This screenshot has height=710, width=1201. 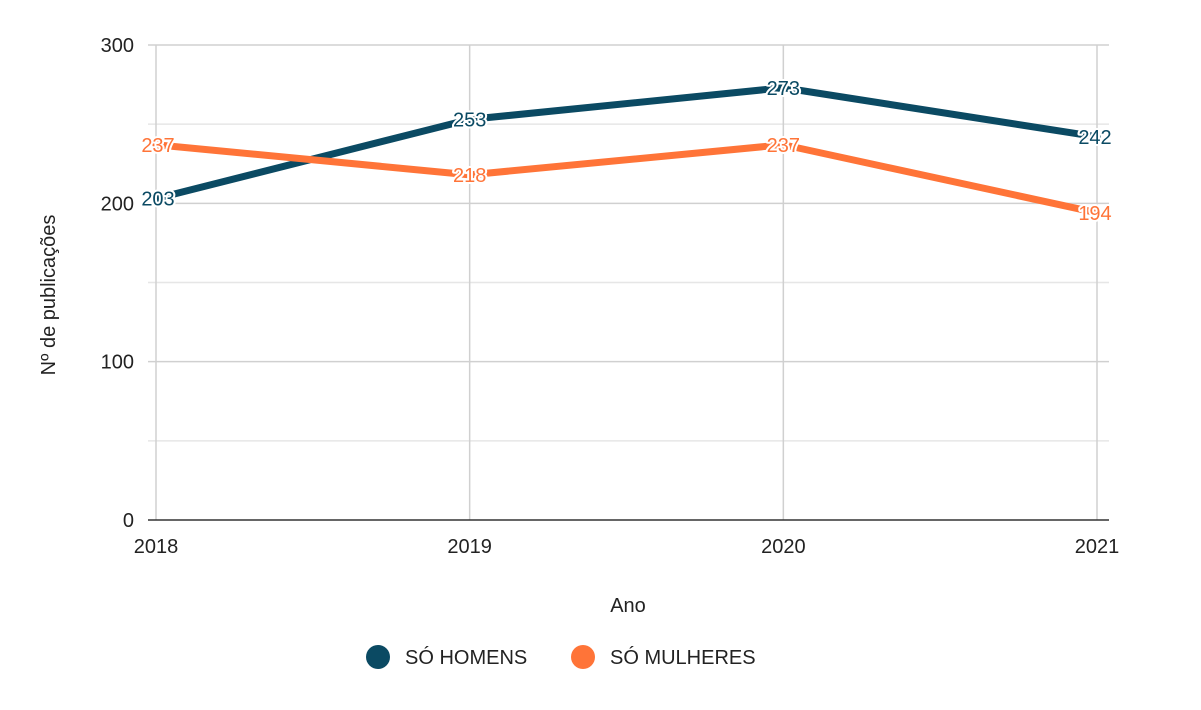 I want to click on data-label: 218, so click(x=469, y=176).